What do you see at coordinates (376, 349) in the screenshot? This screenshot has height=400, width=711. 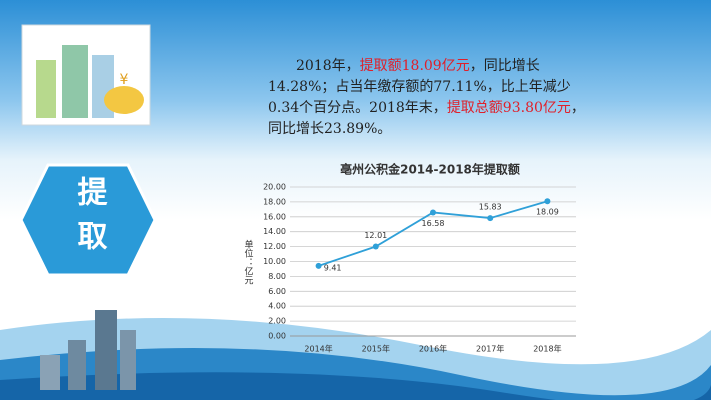 I see `x-tick-label: 2015年` at bounding box center [376, 349].